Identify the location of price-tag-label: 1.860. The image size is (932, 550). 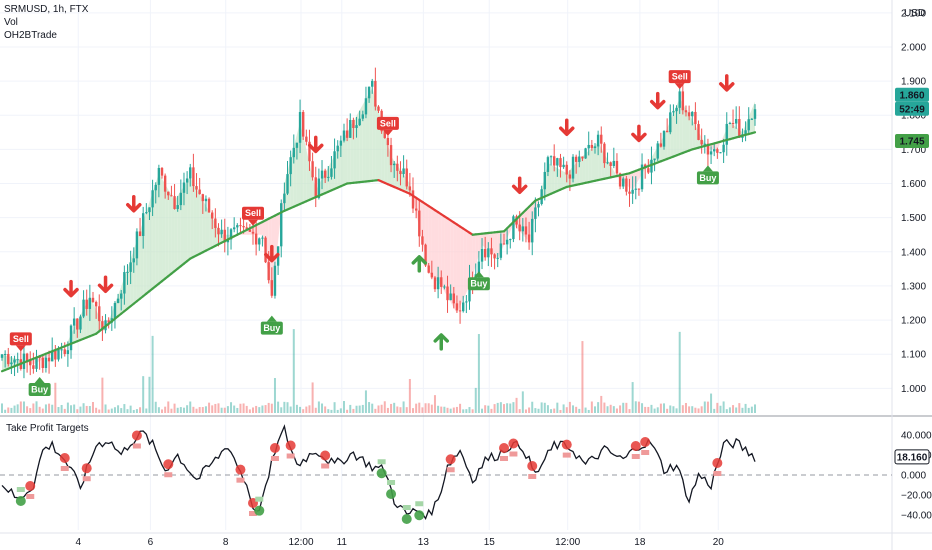
(911, 95).